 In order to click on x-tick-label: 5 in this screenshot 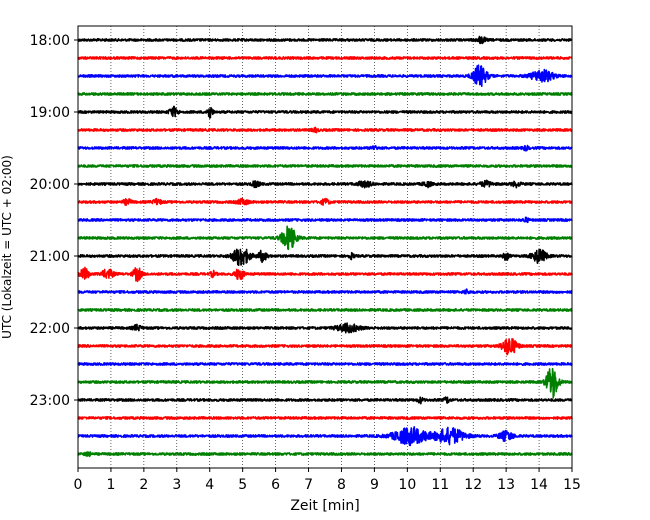, I will do `click(242, 485)`.